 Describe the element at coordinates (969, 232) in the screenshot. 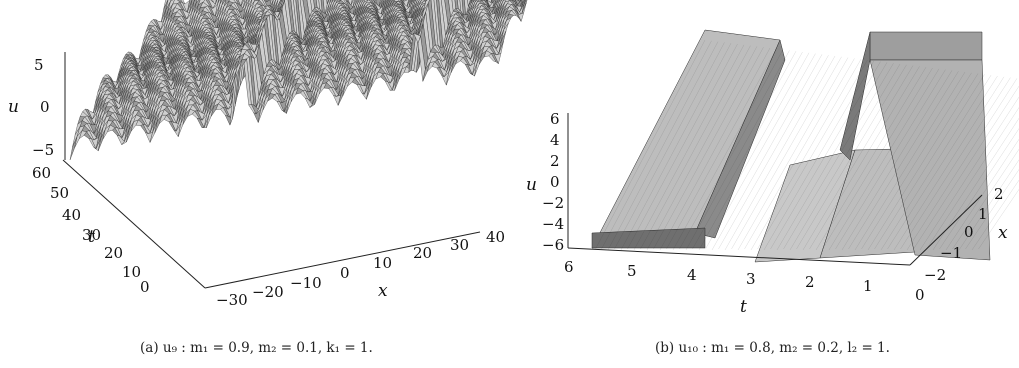

I see `x-tick-b-2: 0` at that location.